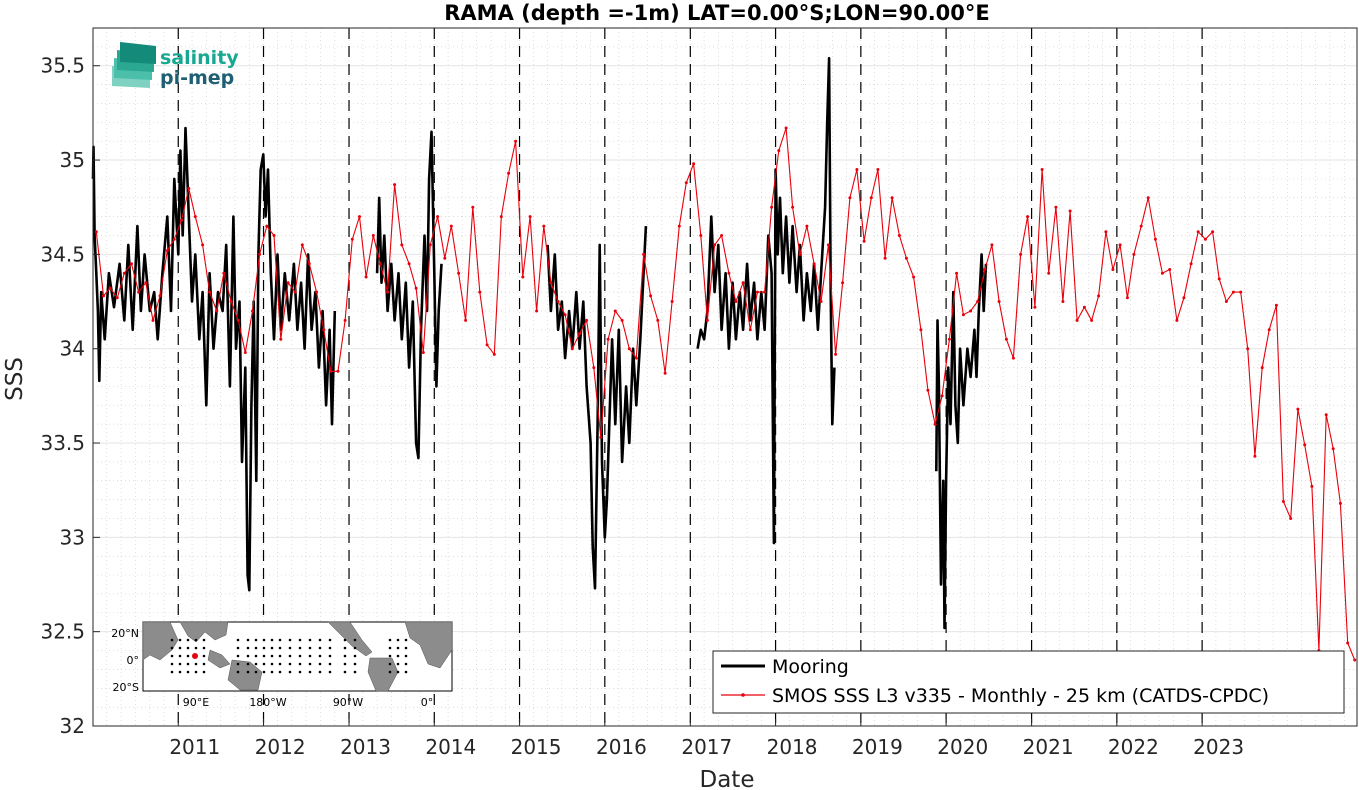  What do you see at coordinates (199, 58) in the screenshot?
I see `logo-line1: salinity` at bounding box center [199, 58].